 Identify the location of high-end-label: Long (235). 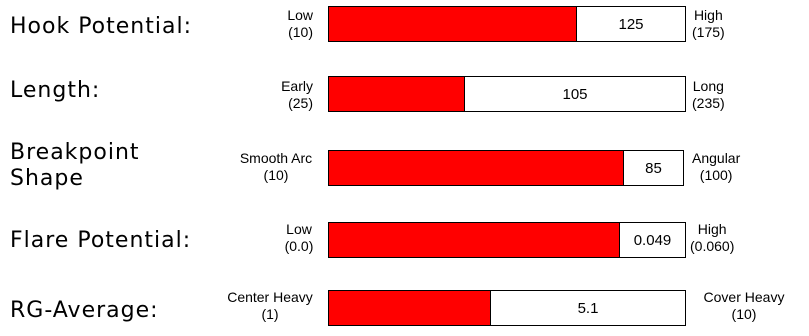
(708, 94).